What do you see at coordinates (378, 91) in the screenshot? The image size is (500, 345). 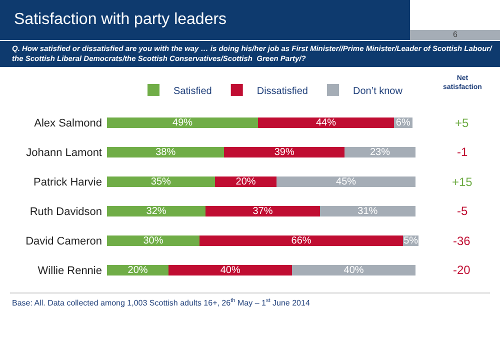 I see `legend-label: Don’t know` at bounding box center [378, 91].